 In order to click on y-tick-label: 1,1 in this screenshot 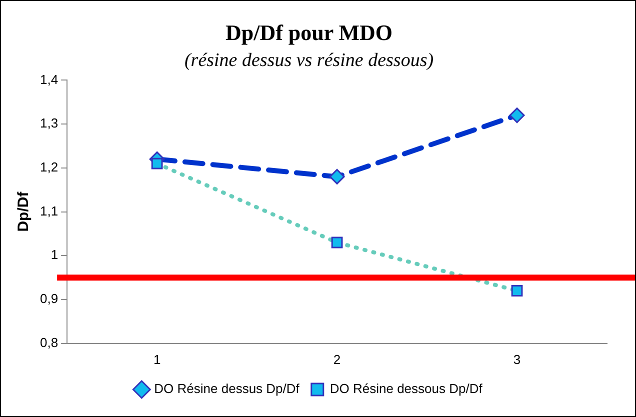, I will do `click(49, 210)`.